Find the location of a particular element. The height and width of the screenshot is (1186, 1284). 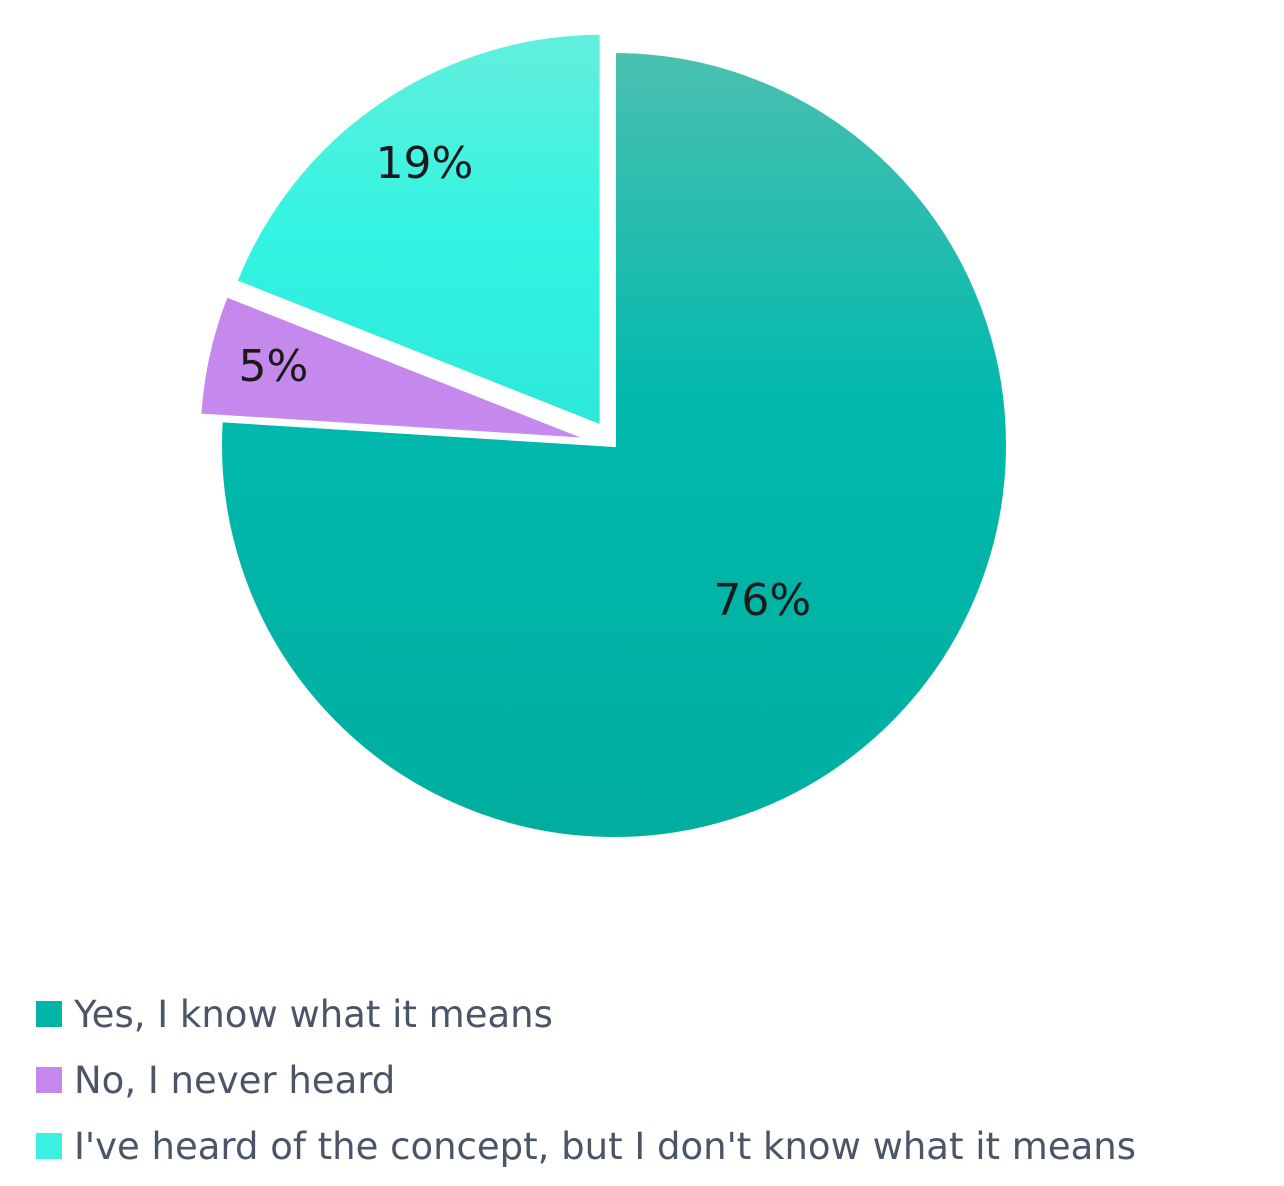

legend-item-yes: Yes, I know what it means is located at coordinates (586, 1014).